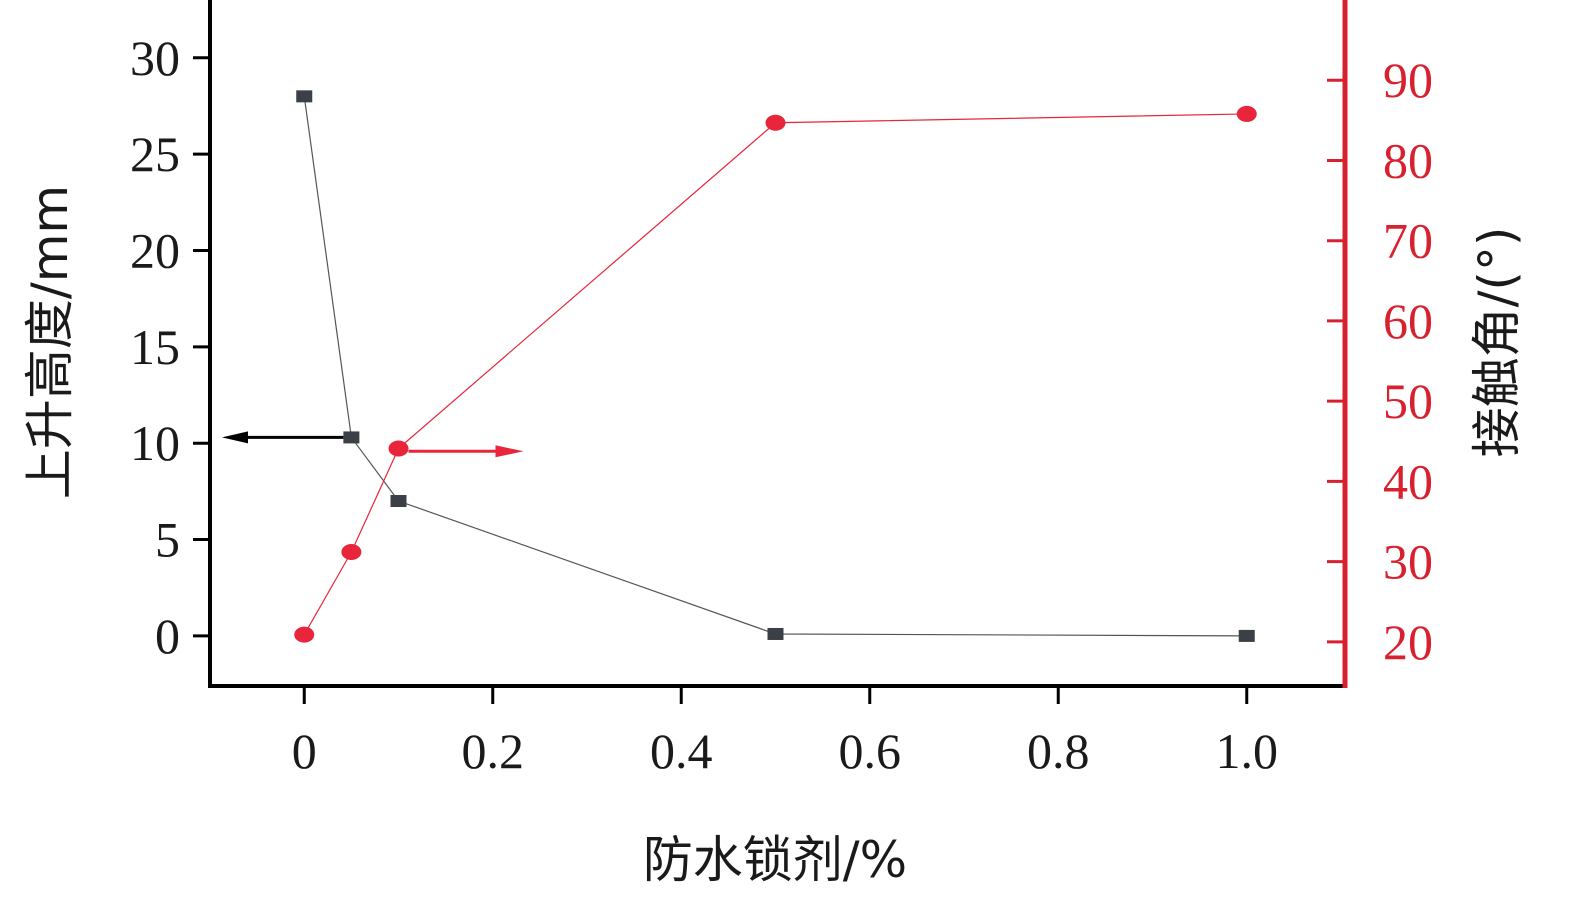  What do you see at coordinates (167, 540) in the screenshot?
I see `left-y-tick-label: 5` at bounding box center [167, 540].